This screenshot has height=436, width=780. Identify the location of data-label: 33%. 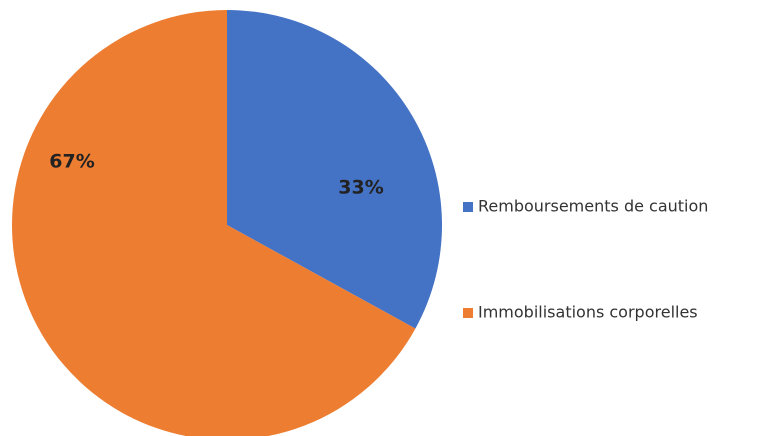
(360, 188).